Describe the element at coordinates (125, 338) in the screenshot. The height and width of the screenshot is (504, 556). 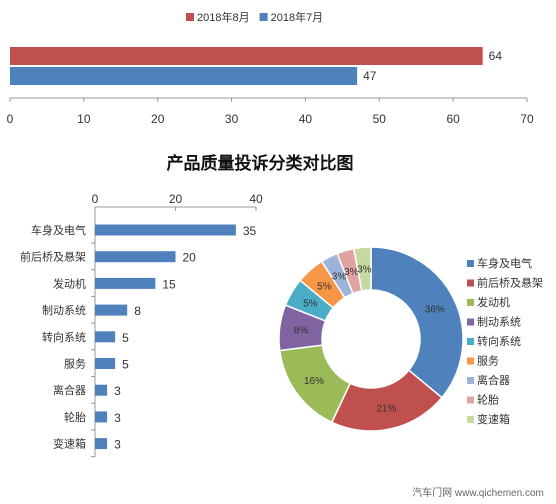
I see `category-value-4: 5` at that location.